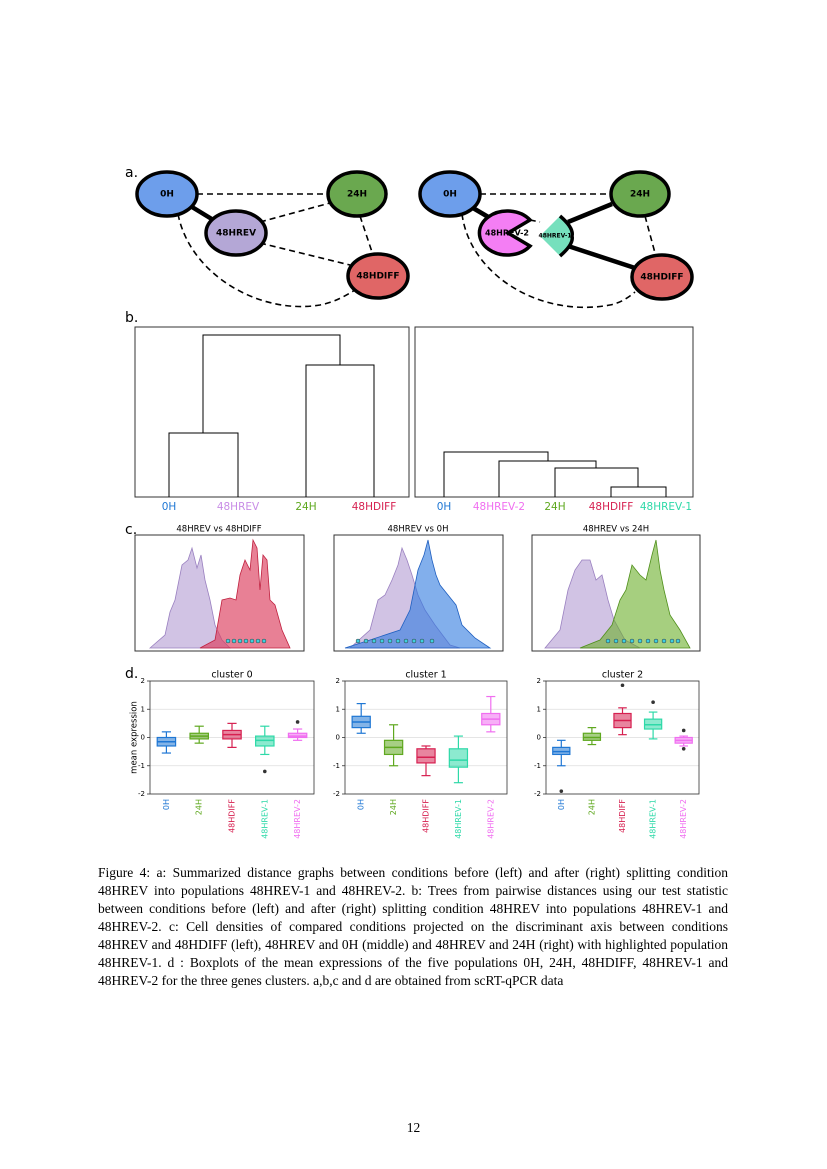 Image resolution: width=827 pixels, height=1169 pixels. Describe the element at coordinates (231, 675) in the screenshot. I see `chart-title: cluster 0` at that location.